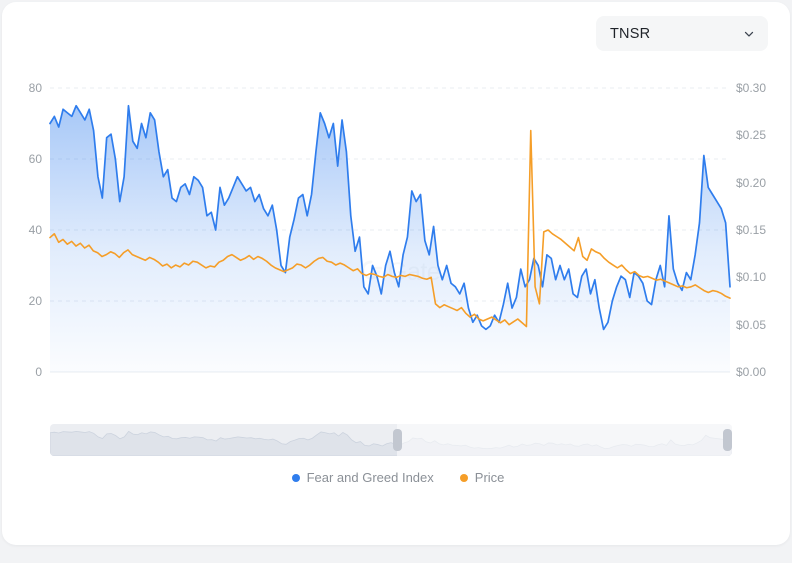  What do you see at coordinates (682, 33) in the screenshot?
I see `symbol-selector: TNSR` at bounding box center [682, 33].